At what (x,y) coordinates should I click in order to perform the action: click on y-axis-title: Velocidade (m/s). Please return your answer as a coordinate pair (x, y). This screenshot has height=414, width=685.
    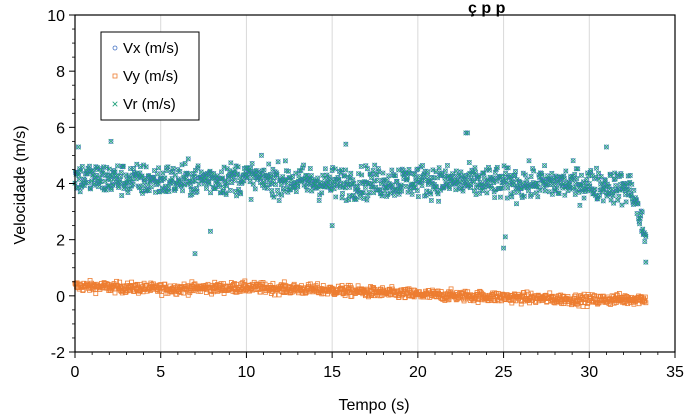
    Looking at the image, I should click on (20, 184).